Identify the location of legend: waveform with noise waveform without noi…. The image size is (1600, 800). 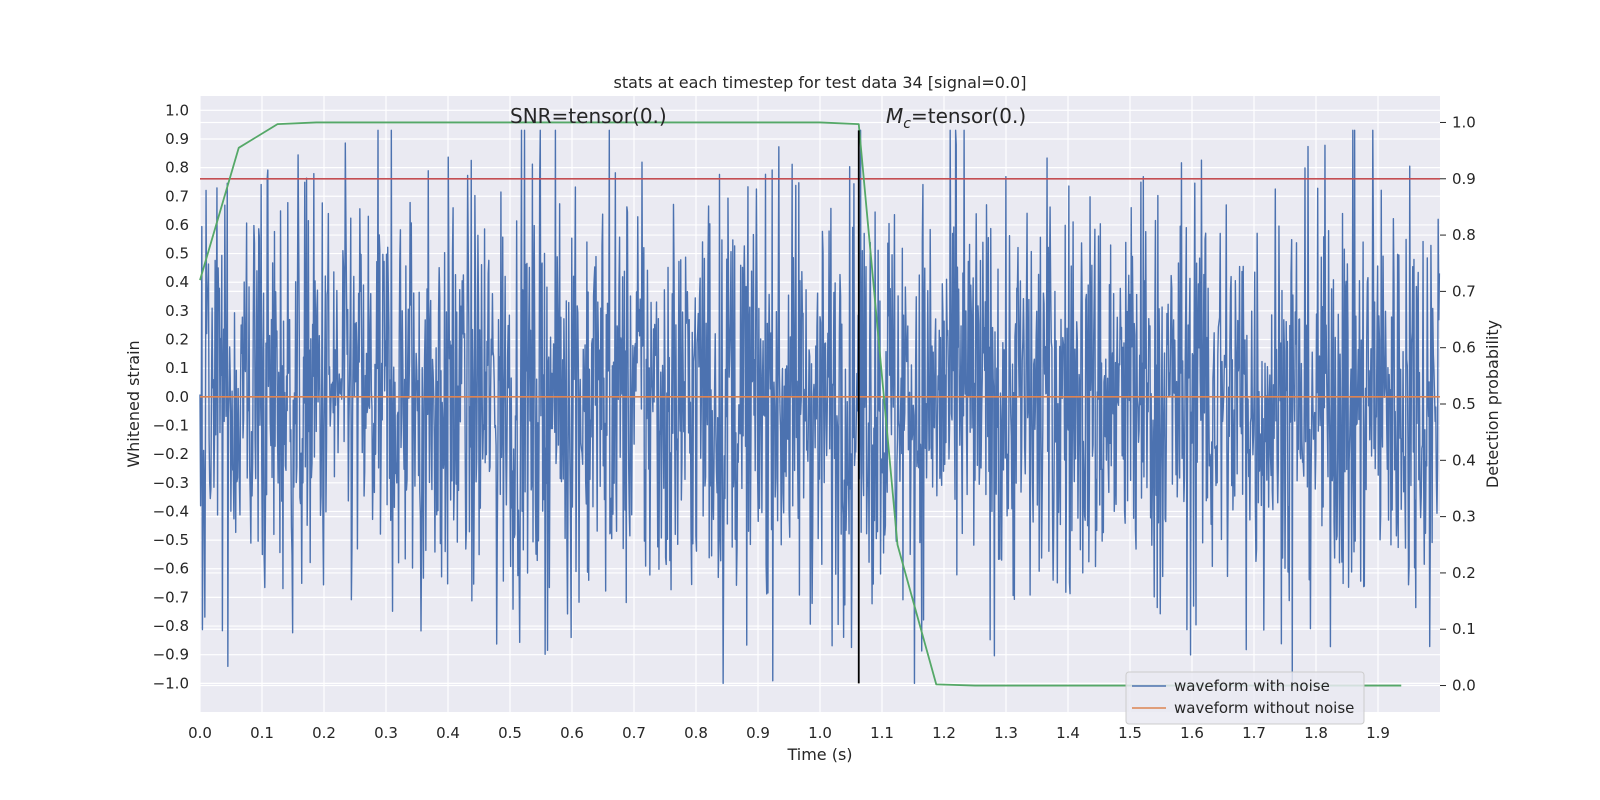
(1245, 698).